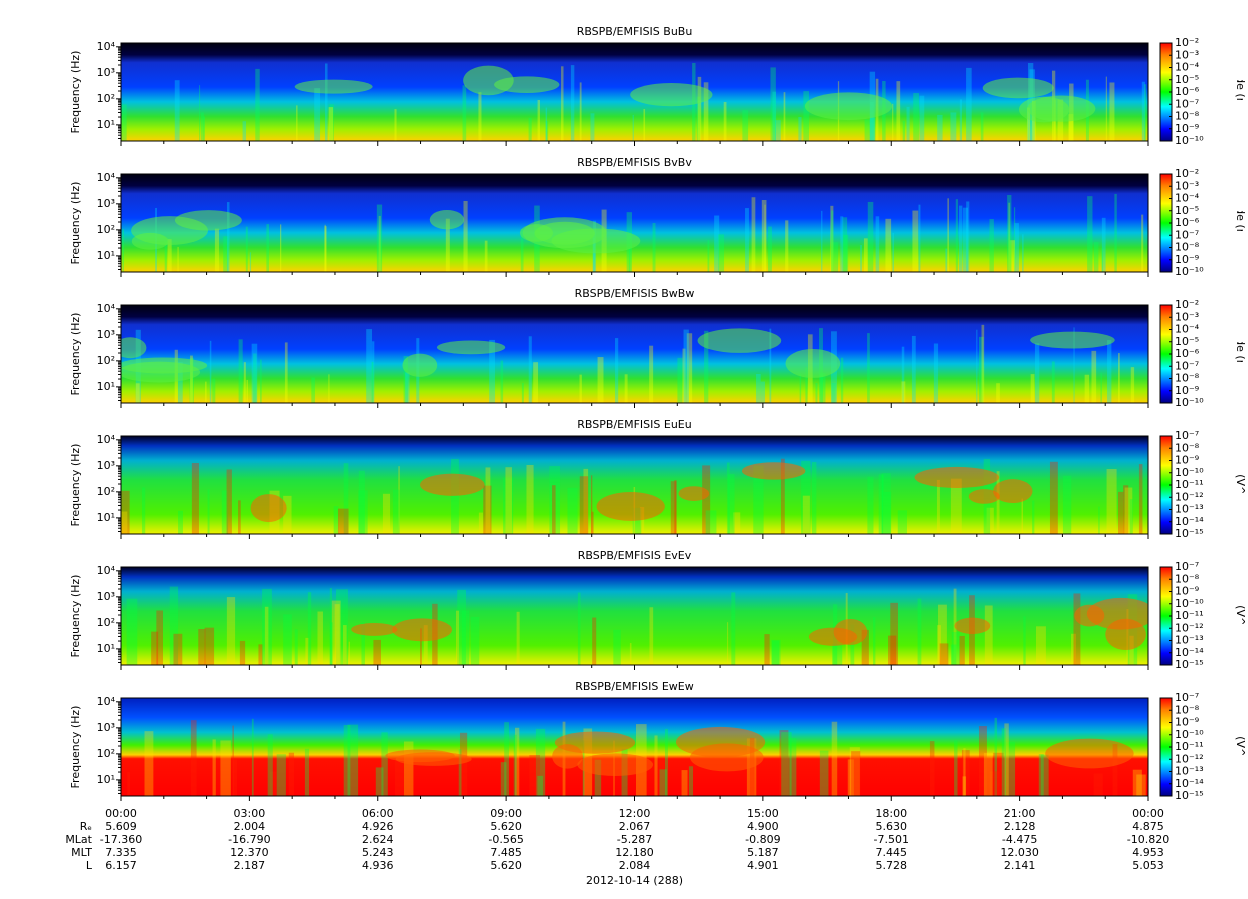  Describe the element at coordinates (1187, 304) in the screenshot. I see `colorbar-tick-label: 10⁻²` at that location.